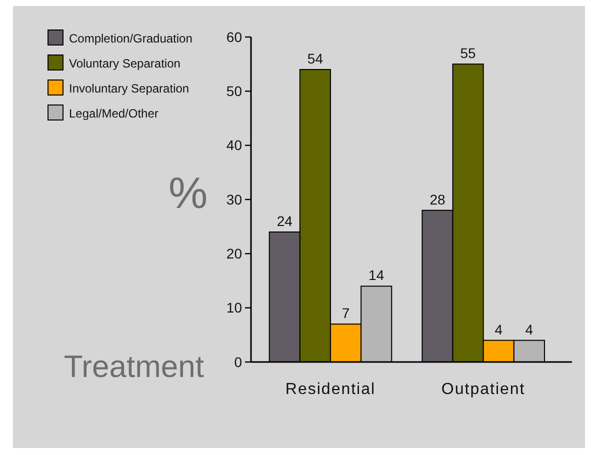 This screenshot has width=591, height=455. What do you see at coordinates (376, 275) in the screenshot?
I see `data-label: 14` at bounding box center [376, 275].